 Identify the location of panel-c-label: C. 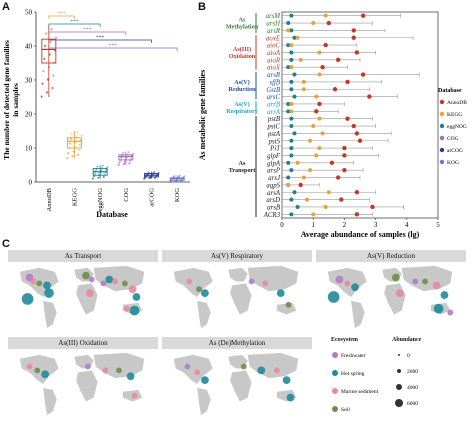
(6, 244).